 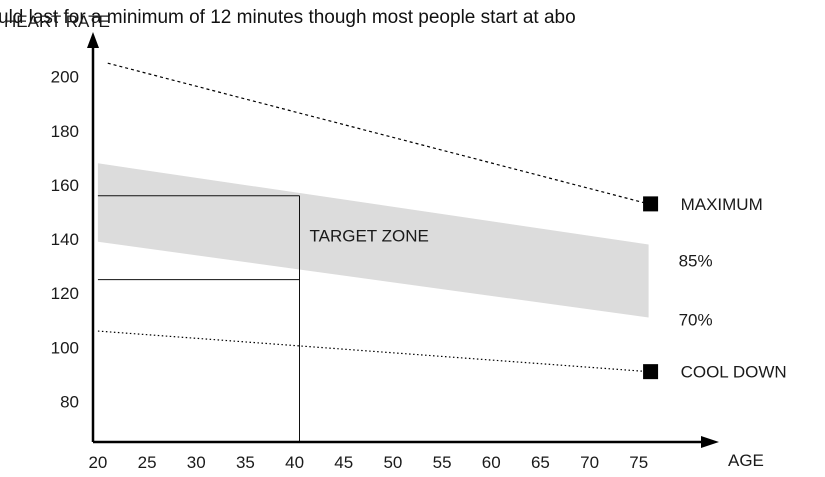 I want to click on y-tick-label: 180, so click(x=65, y=131).